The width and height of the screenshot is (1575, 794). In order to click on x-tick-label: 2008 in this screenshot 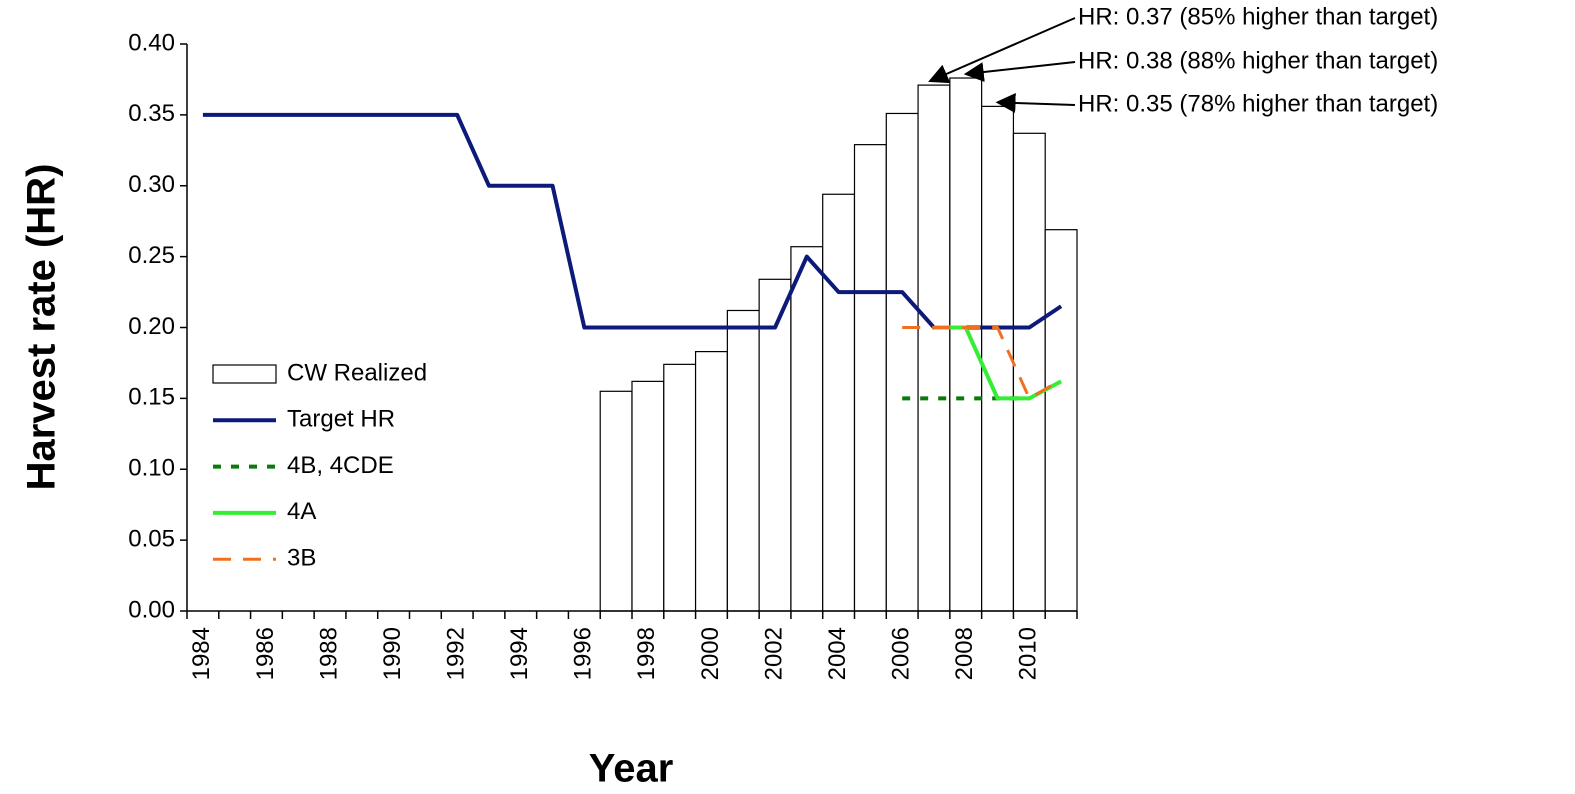, I will do `click(964, 653)`.